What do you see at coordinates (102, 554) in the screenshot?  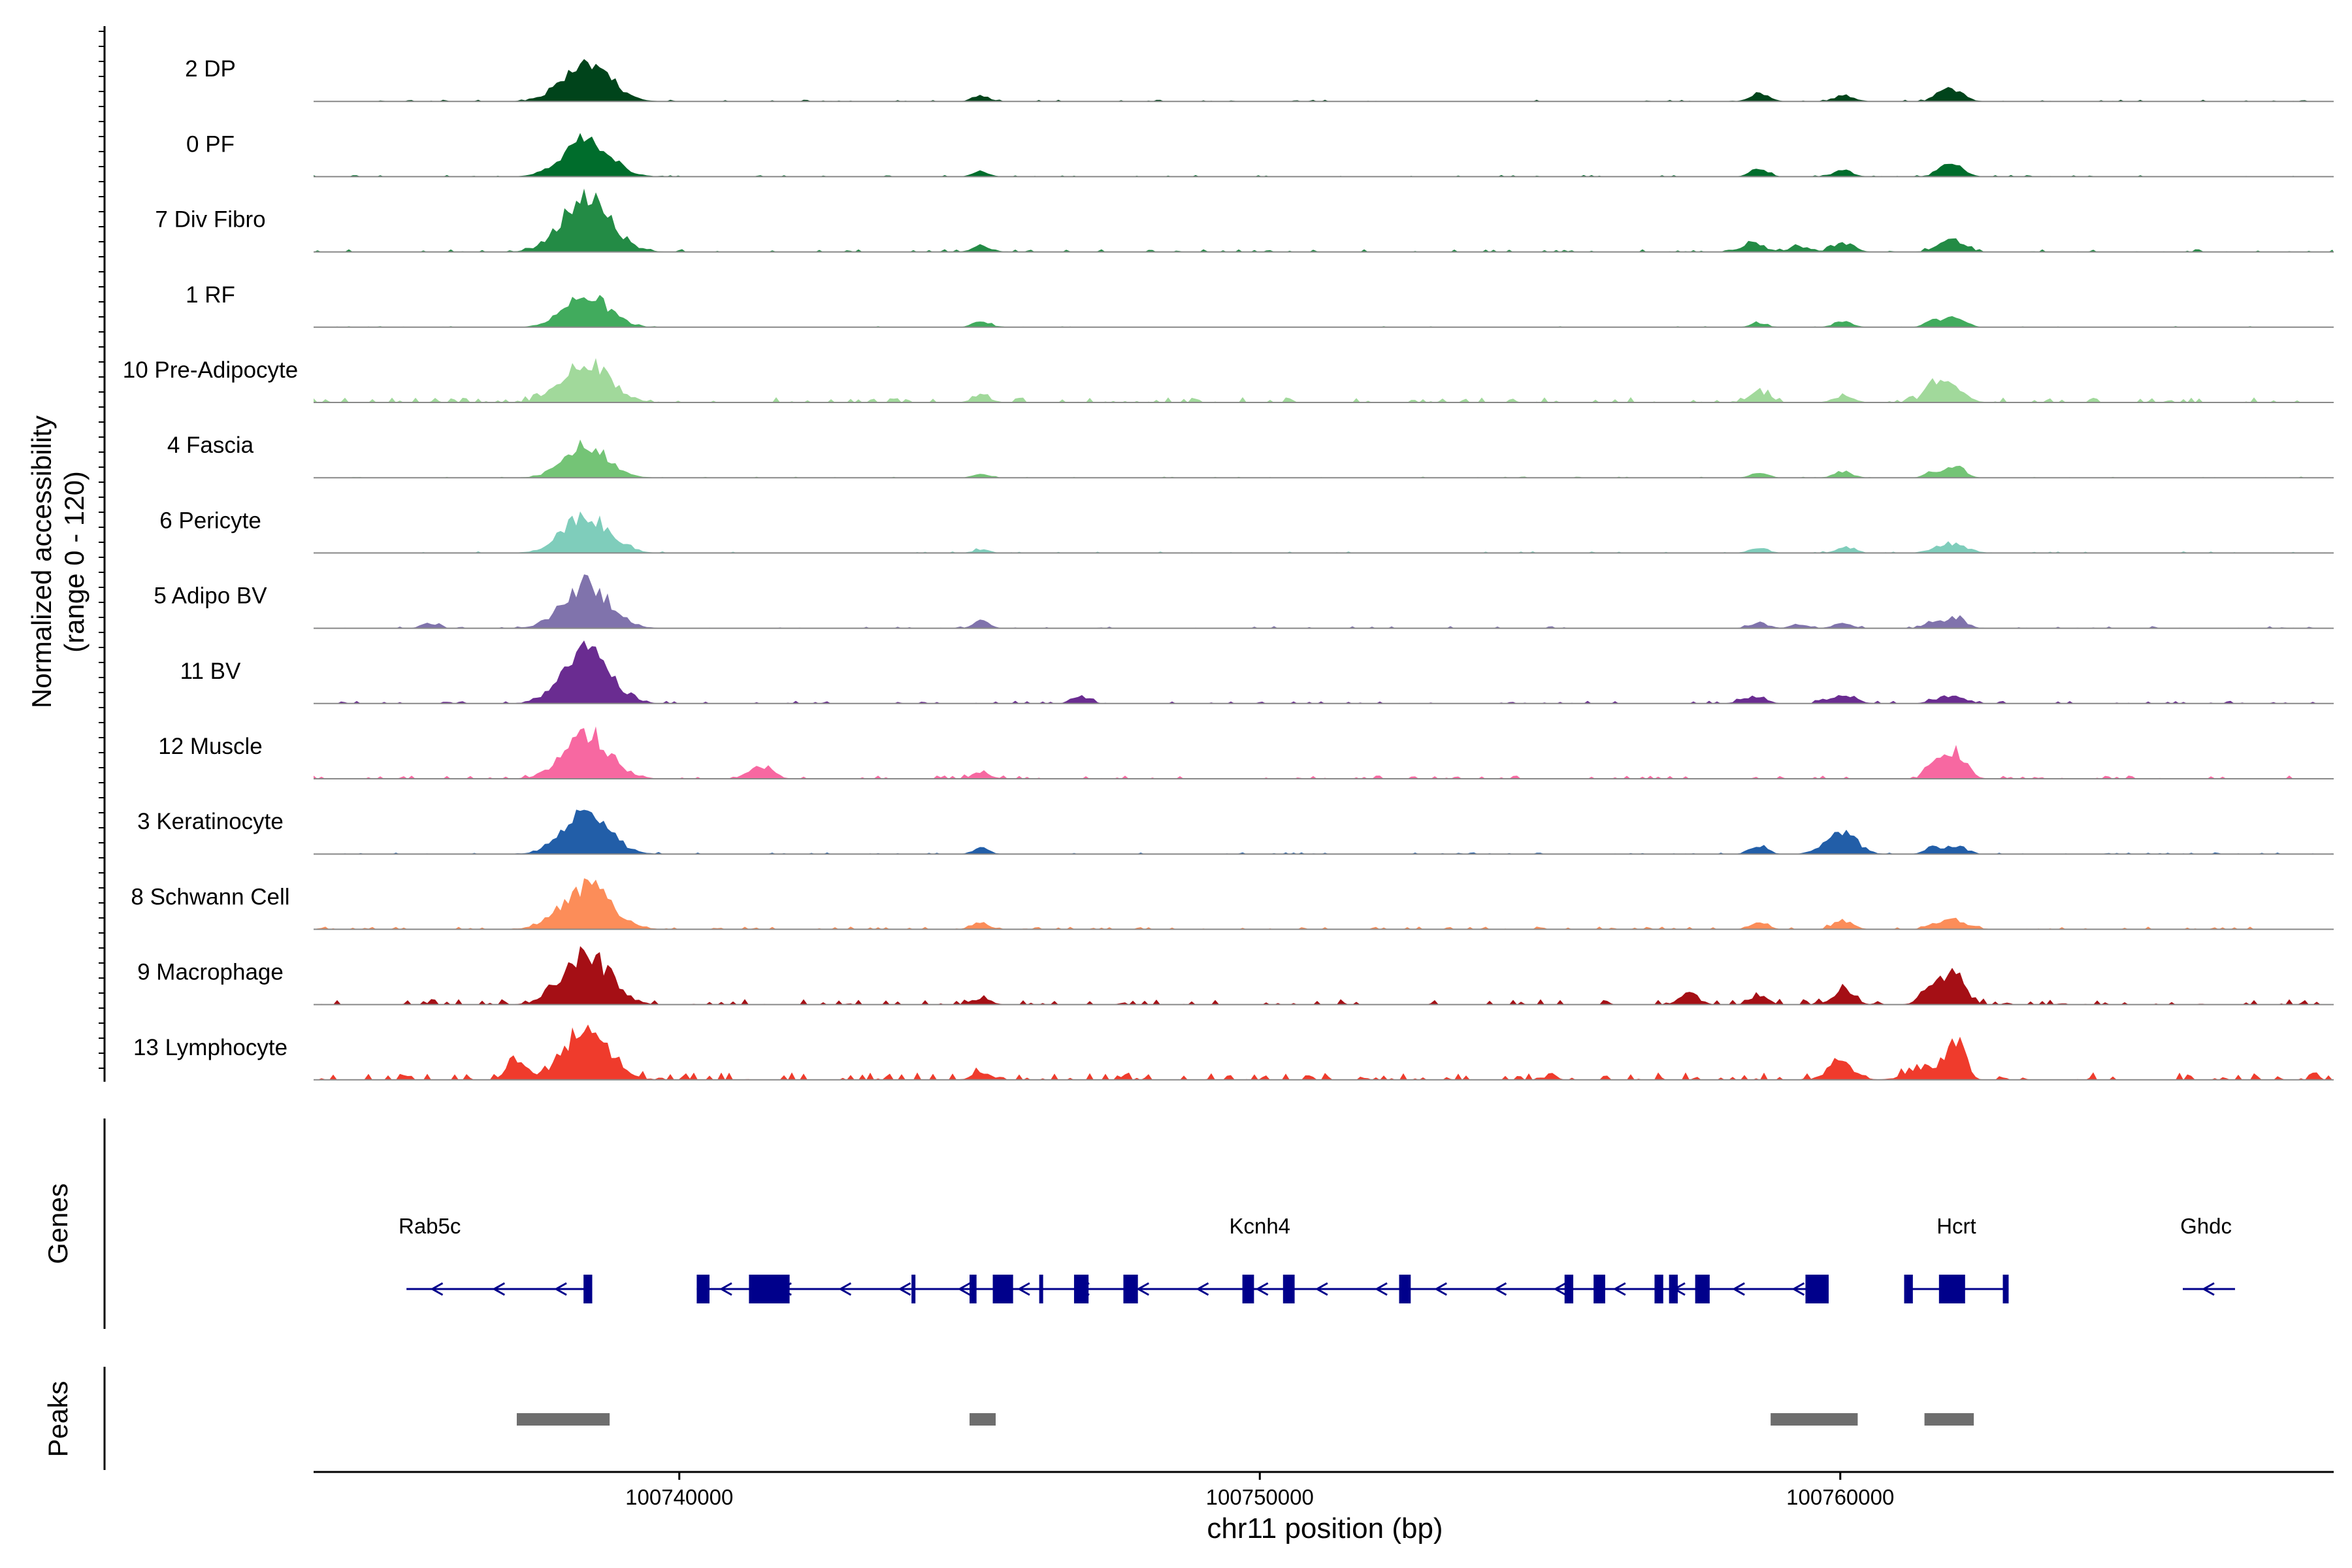 I see `coverage-y-axis` at bounding box center [102, 554].